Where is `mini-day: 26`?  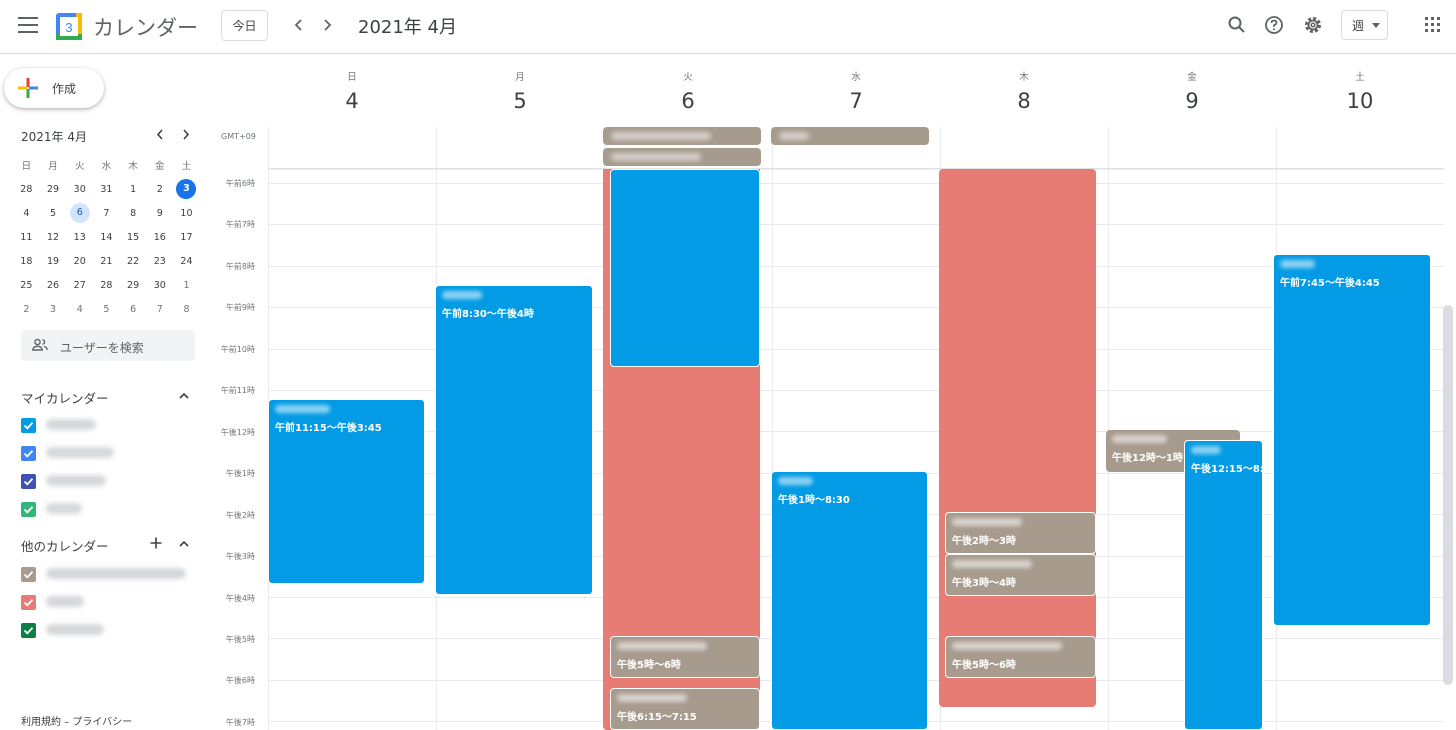
mini-day: 26 is located at coordinates (53, 285).